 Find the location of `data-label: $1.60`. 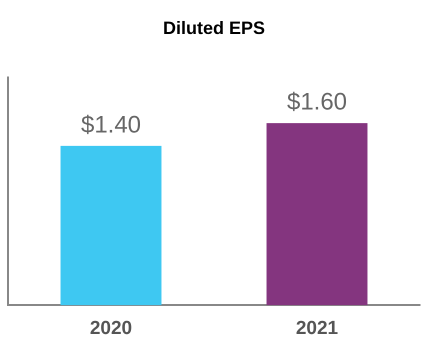

data-label: $1.60 is located at coordinates (317, 102).